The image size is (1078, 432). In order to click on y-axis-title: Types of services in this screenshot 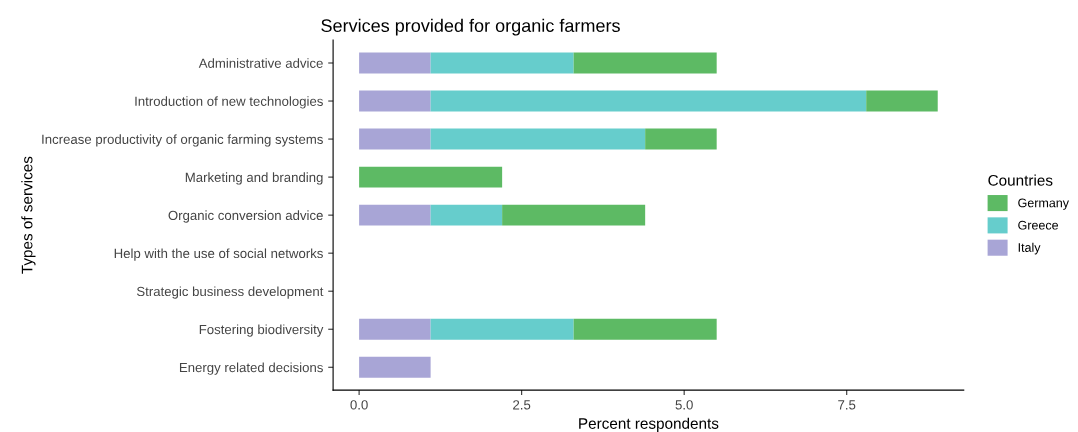, I will do `click(28, 215)`.